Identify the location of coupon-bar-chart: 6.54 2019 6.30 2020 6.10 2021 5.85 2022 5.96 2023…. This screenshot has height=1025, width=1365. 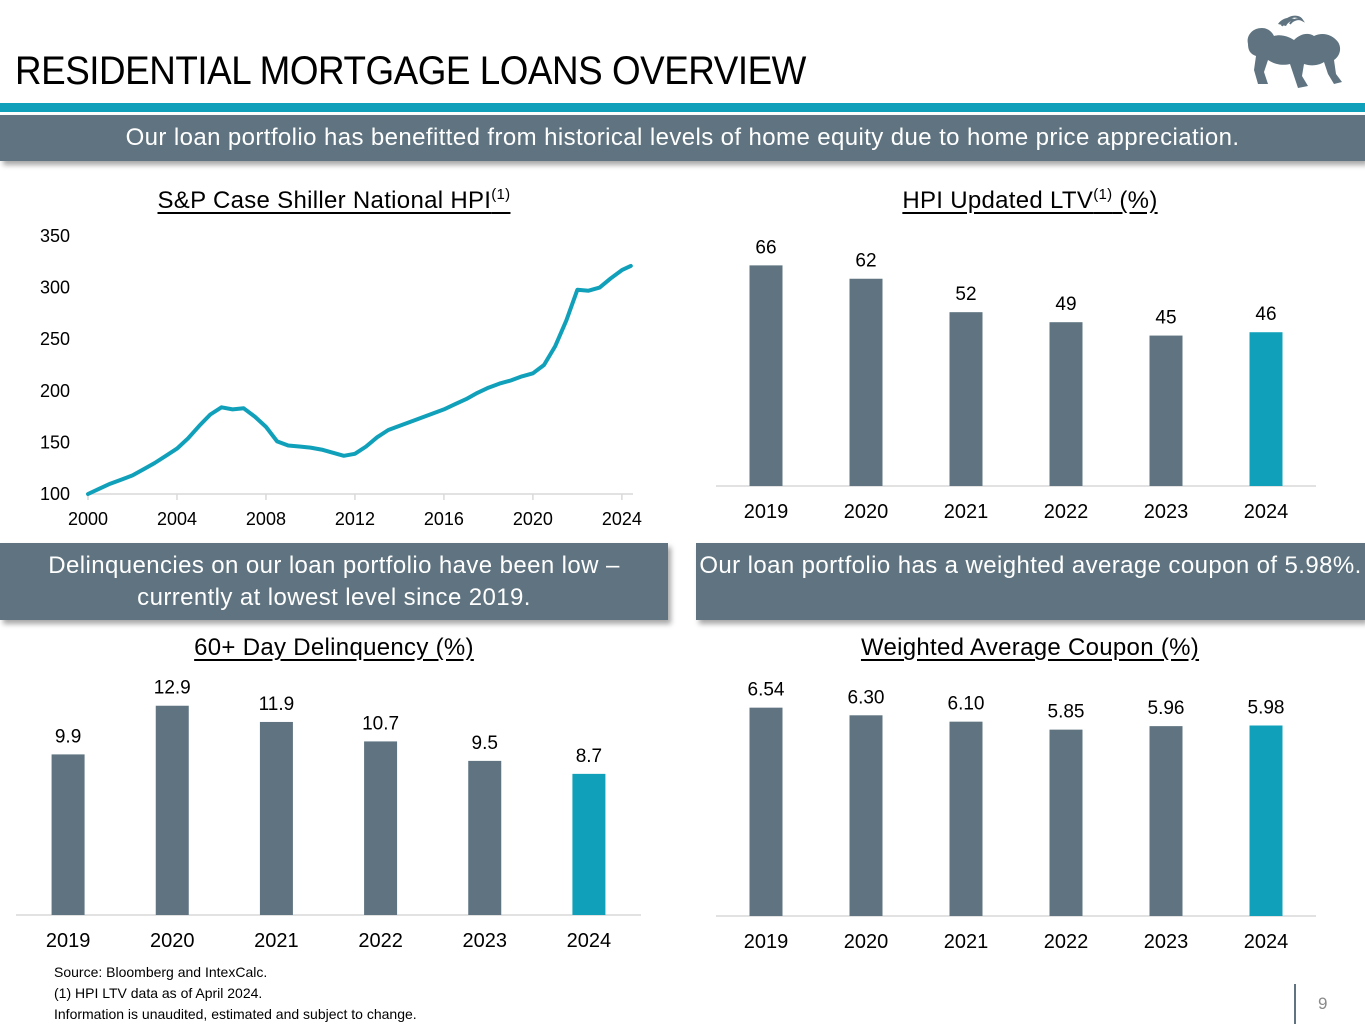
(1016, 816).